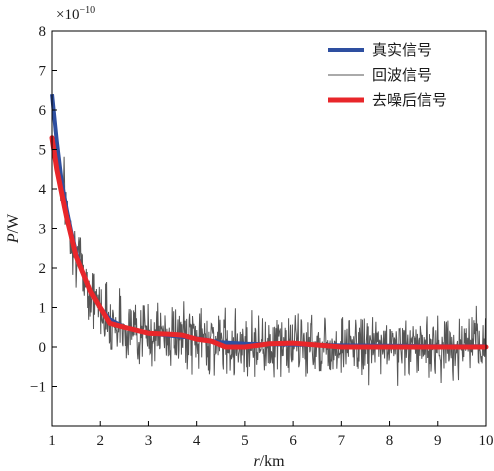 The width and height of the screenshot is (494, 471). I want to click on x-tick-label: 5, so click(245, 441).